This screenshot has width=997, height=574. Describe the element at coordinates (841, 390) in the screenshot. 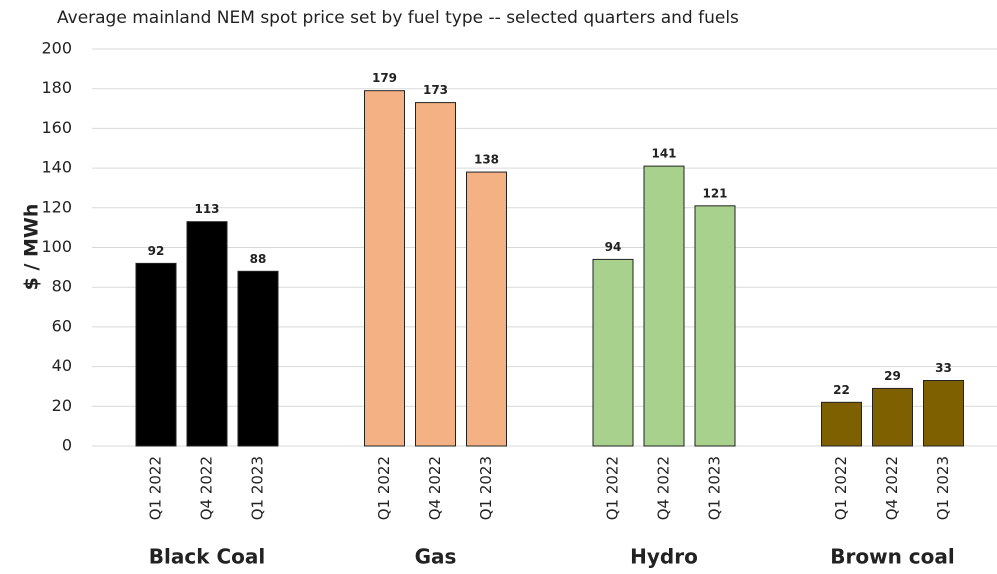

I see `data-label: 22` at that location.